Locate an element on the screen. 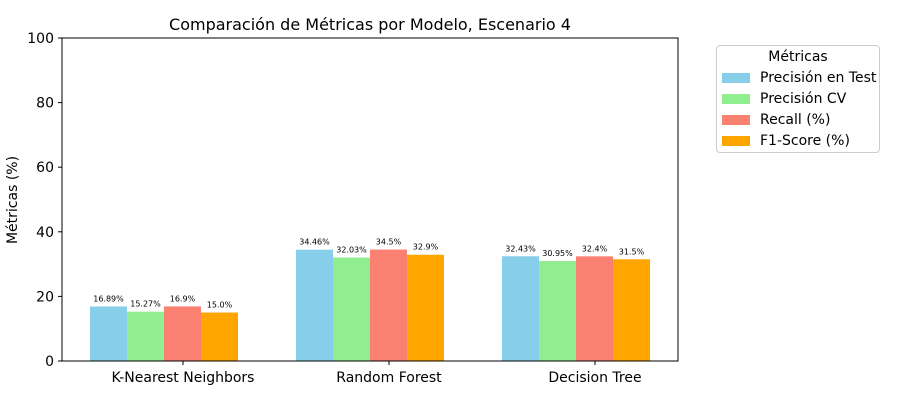 The width and height of the screenshot is (900, 400). legend-item-3: F1-Score (%) is located at coordinates (786, 141).